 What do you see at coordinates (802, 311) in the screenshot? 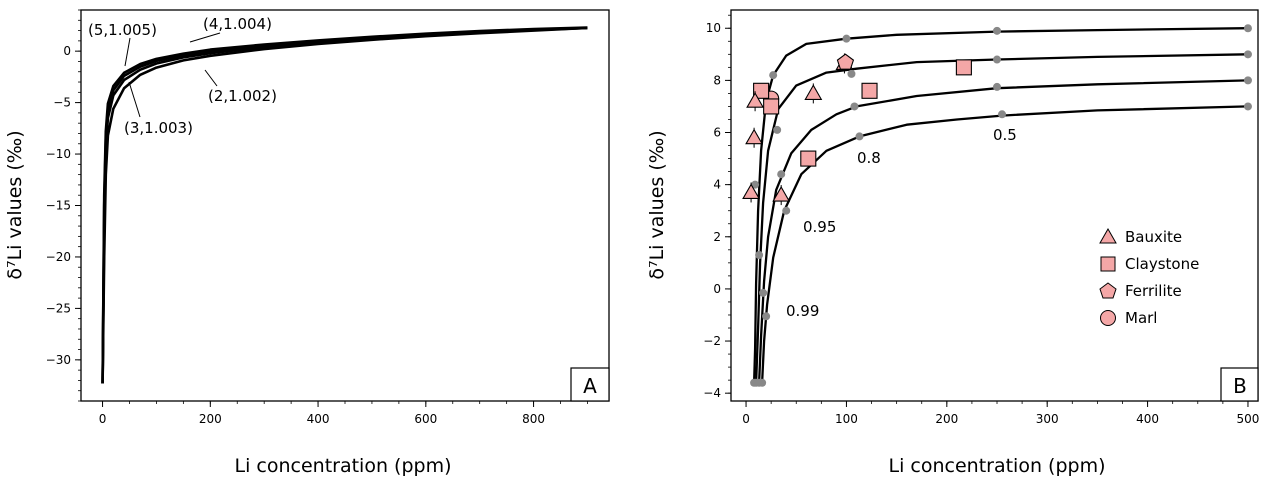
I see `curve-label-0.99: 0.99` at bounding box center [802, 311].